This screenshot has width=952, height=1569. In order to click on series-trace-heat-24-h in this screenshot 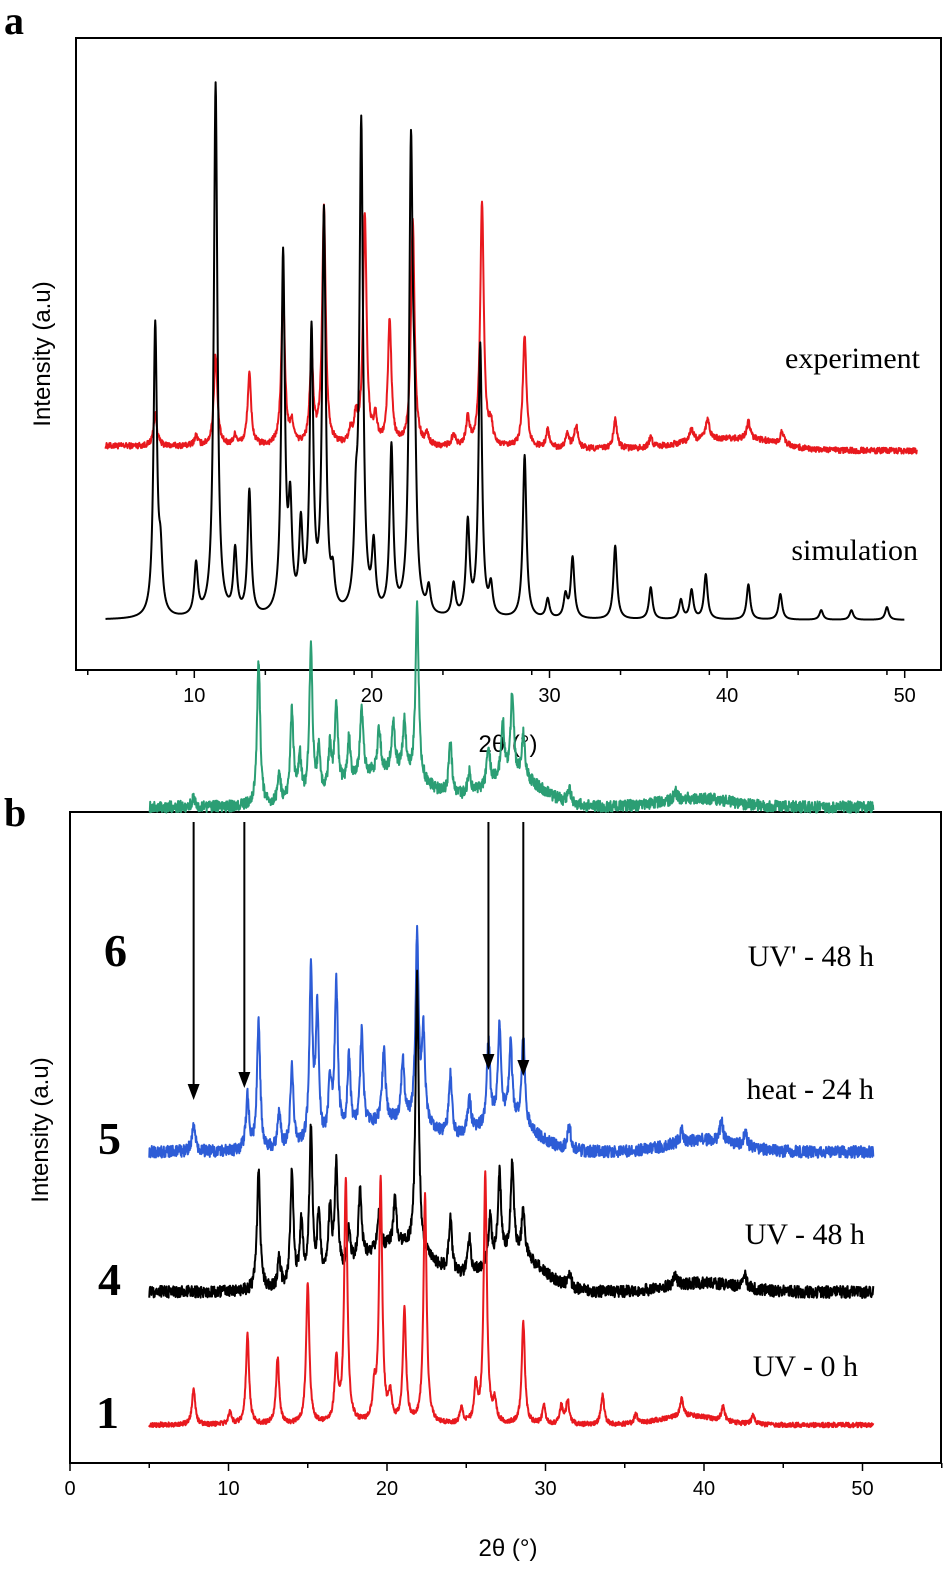, I will do `click(511, 1041)`.